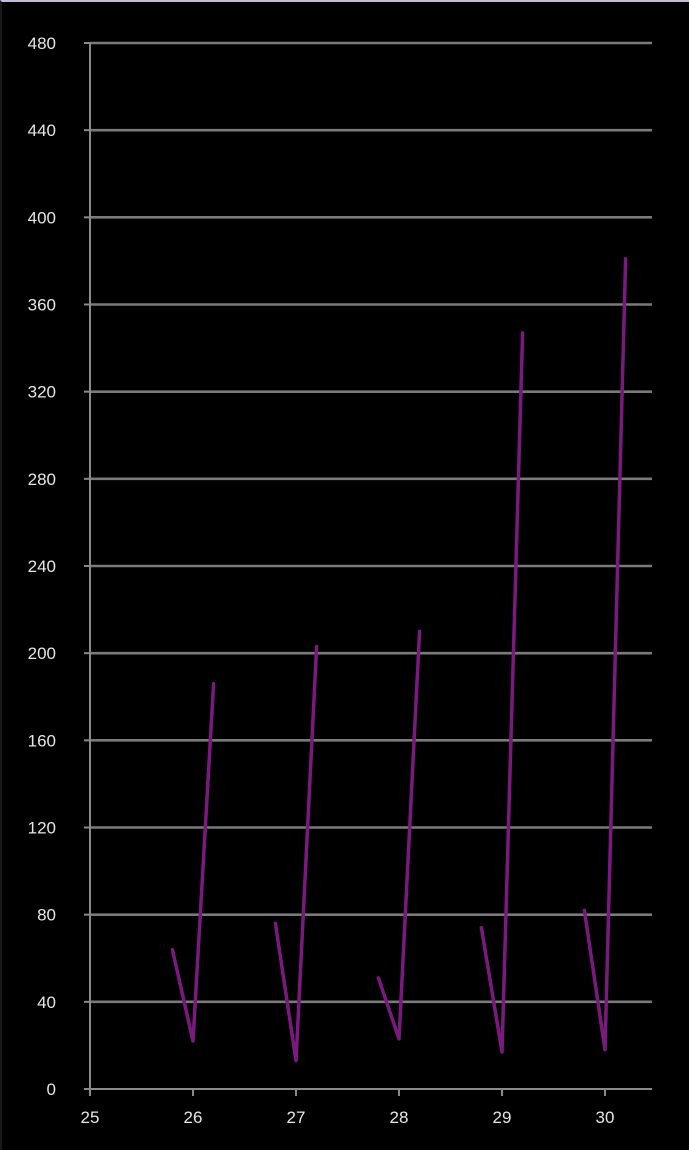 The image size is (689, 1150). What do you see at coordinates (90, 1117) in the screenshot?
I see `x-tick-label: 25` at bounding box center [90, 1117].